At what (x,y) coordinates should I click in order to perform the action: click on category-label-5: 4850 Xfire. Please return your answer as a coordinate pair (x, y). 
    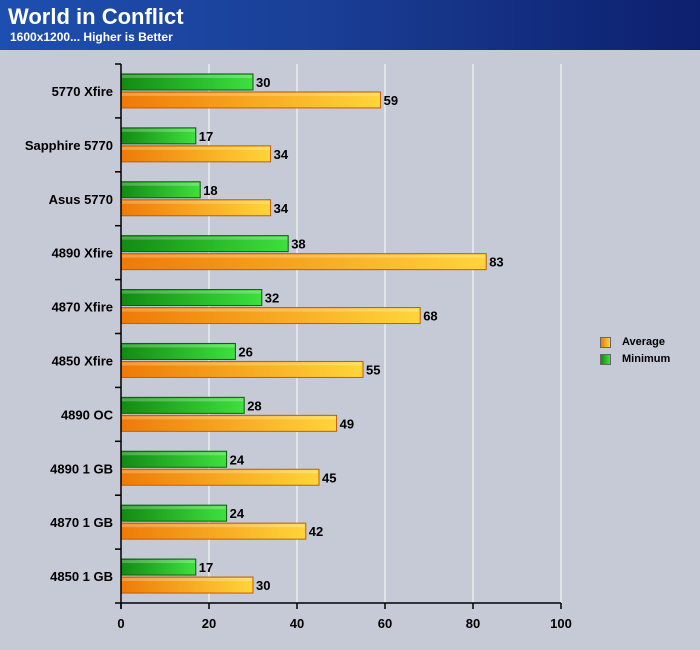
    Looking at the image, I should click on (82, 360).